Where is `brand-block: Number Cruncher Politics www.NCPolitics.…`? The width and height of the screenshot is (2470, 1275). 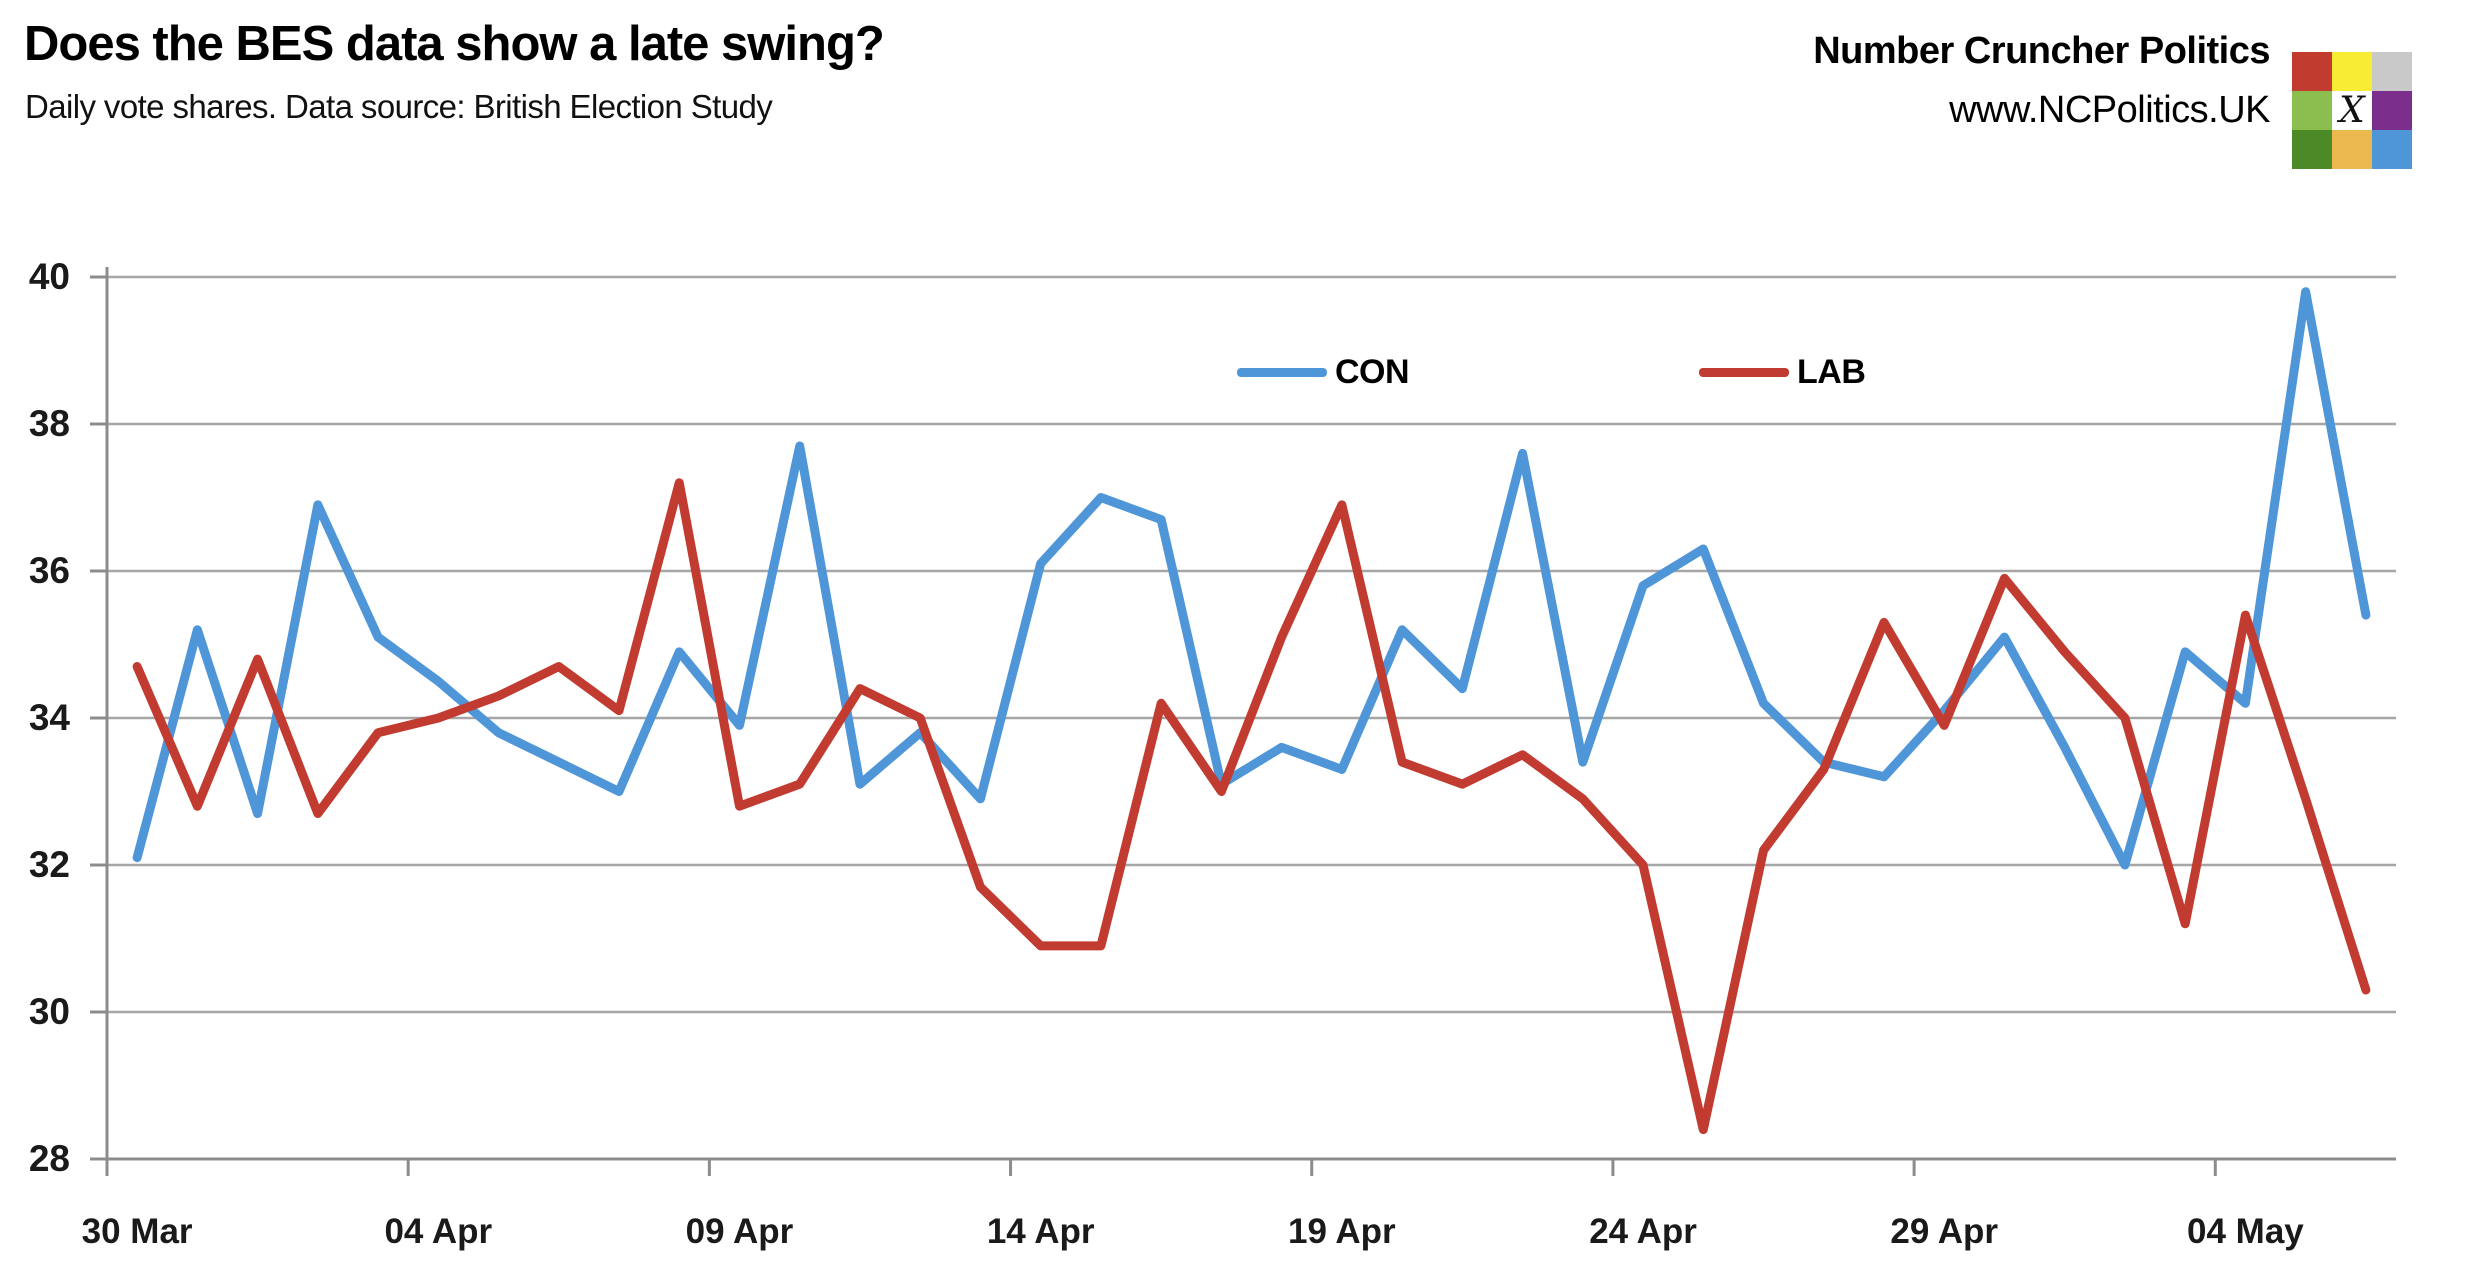
brand-block: Number Cruncher Politics www.NCPolitics.… is located at coordinates (2041, 81).